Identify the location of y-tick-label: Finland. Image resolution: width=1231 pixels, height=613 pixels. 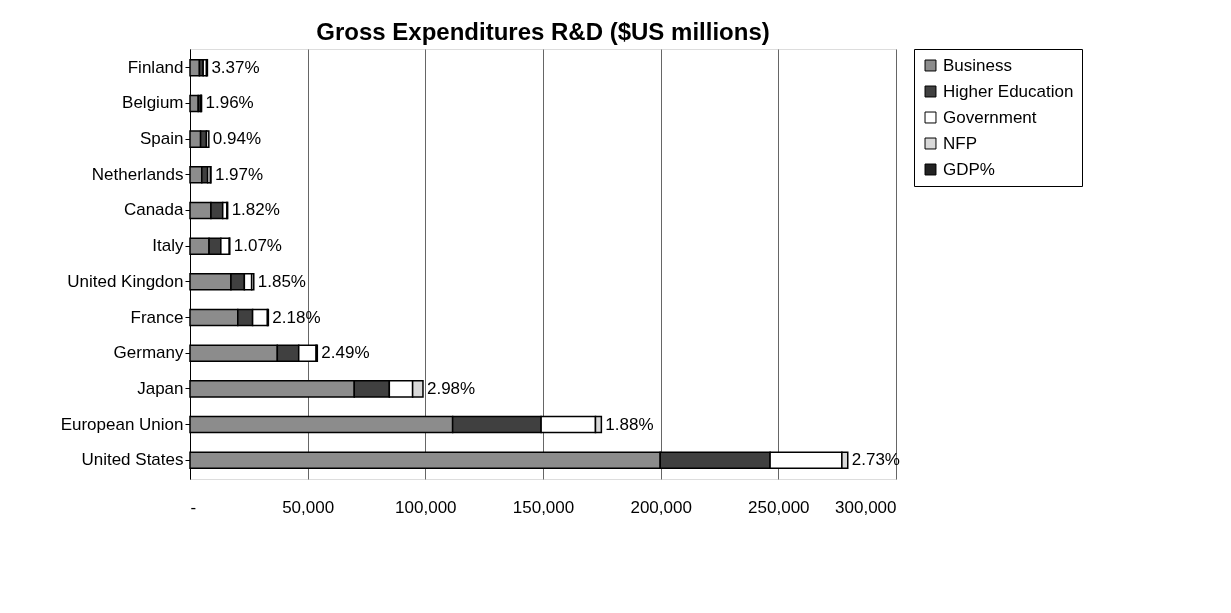
(155, 67).